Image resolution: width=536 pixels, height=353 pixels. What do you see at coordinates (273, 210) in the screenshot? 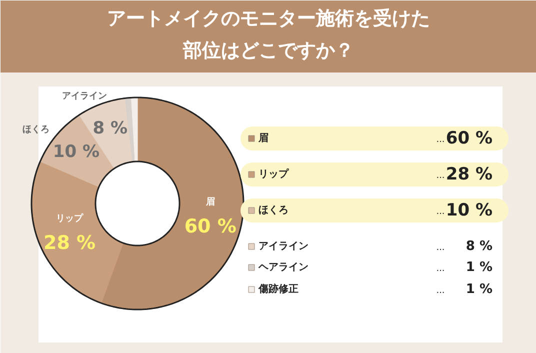
I see `legend-label: ほくろ` at bounding box center [273, 210].